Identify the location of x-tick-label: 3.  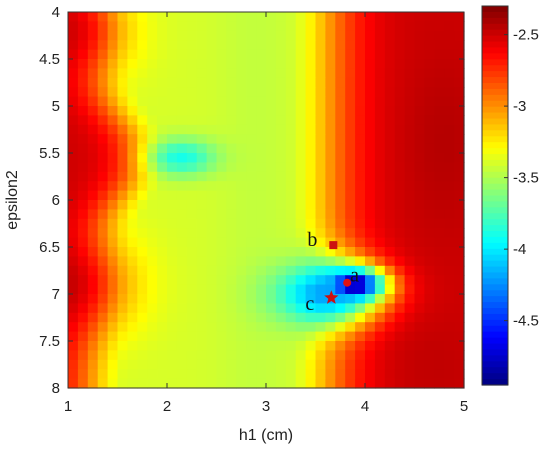
(266, 406).